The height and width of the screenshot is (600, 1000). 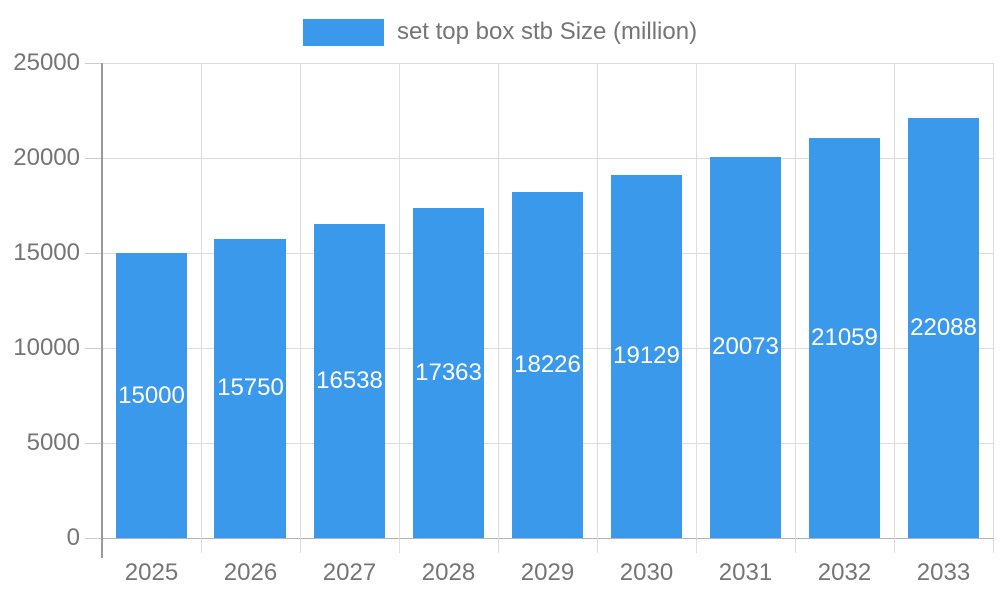 What do you see at coordinates (349, 380) in the screenshot?
I see `bar-2027` at bounding box center [349, 380].